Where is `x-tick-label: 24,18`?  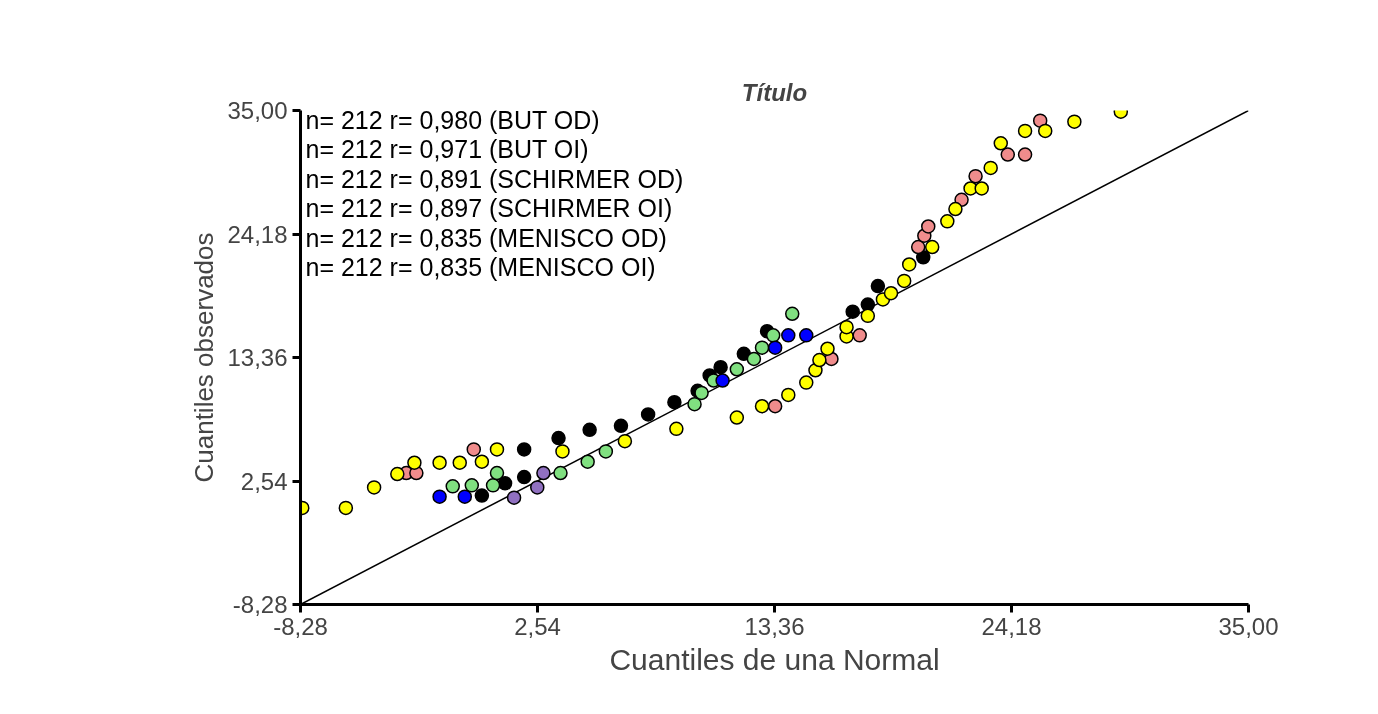
x-tick-label: 24,18 is located at coordinates (1011, 626).